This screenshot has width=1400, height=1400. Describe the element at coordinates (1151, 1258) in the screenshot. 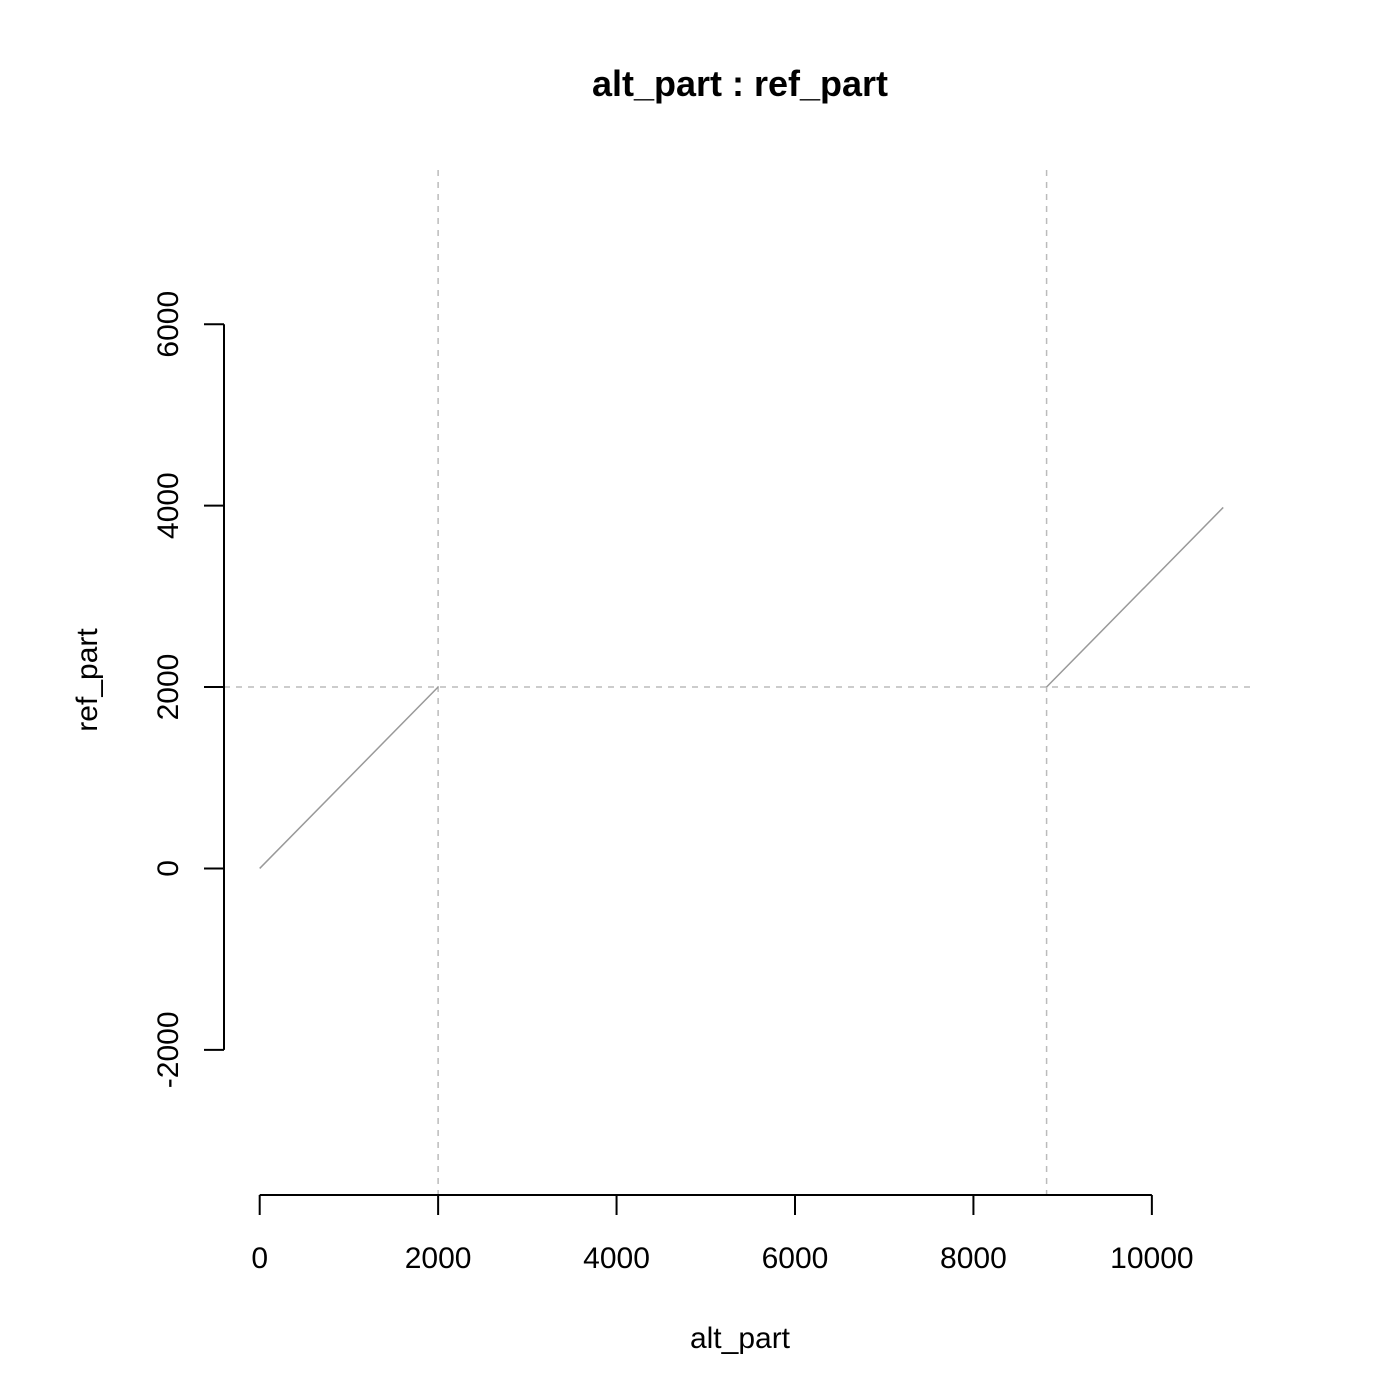

I see `x-tick-label-5: 10000` at that location.